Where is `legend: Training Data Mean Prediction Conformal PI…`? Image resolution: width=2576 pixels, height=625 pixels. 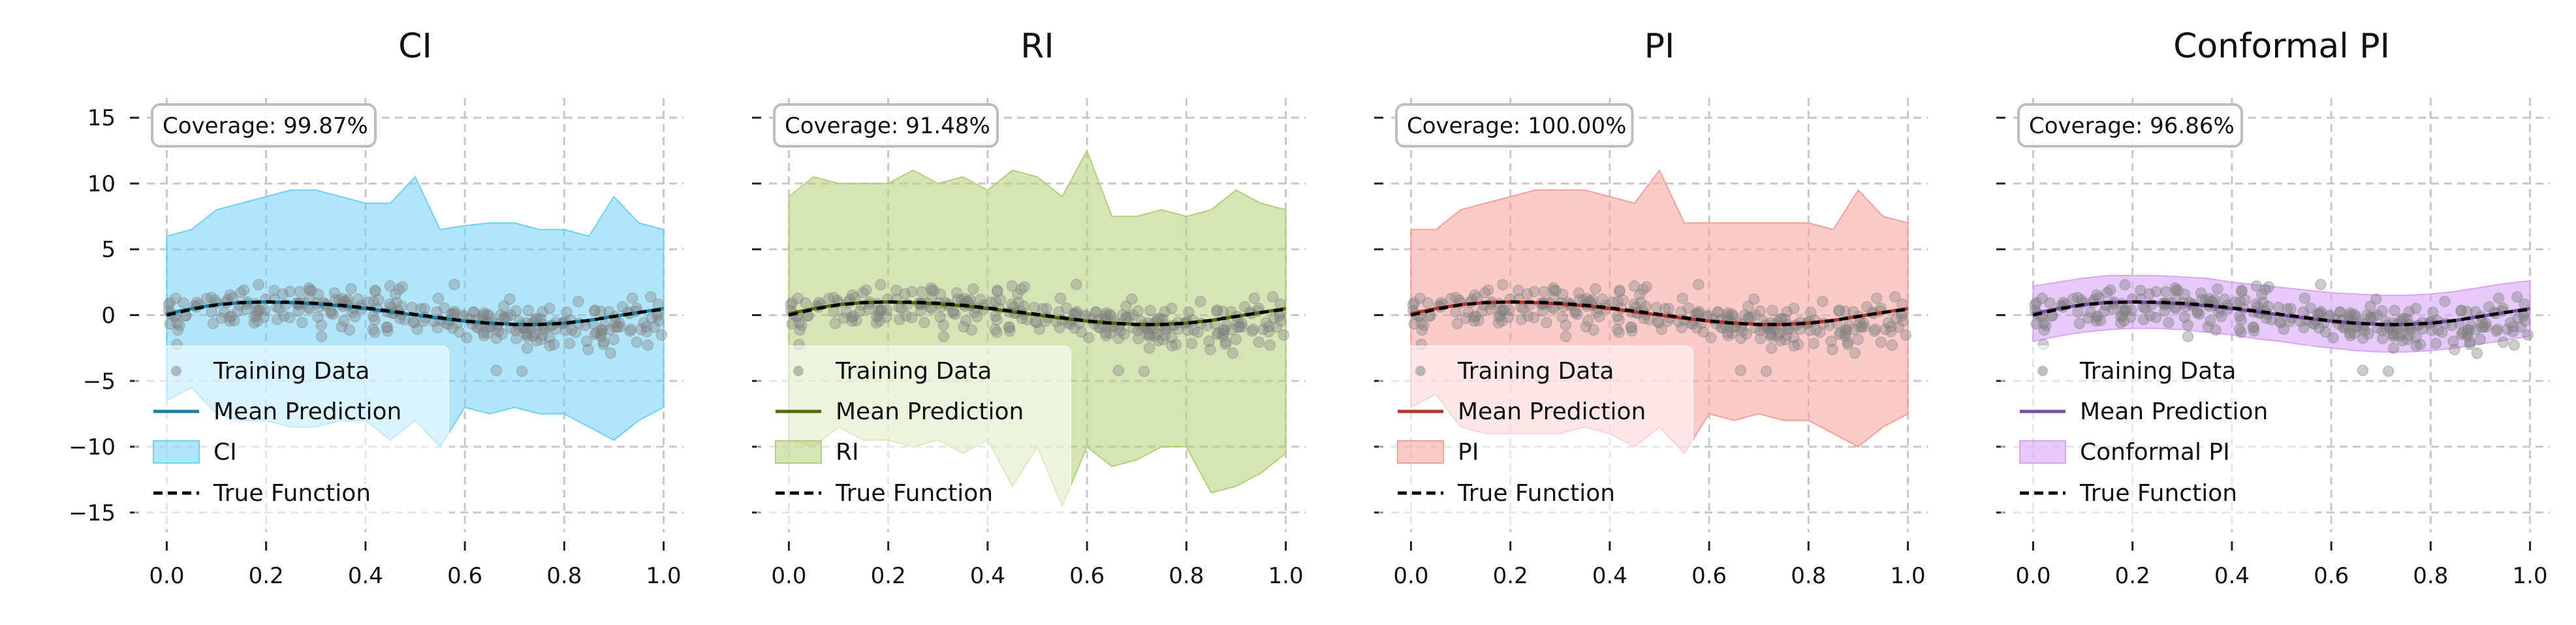
legend: Training Data Mean Prediction Conformal PI… is located at coordinates (2158, 434).